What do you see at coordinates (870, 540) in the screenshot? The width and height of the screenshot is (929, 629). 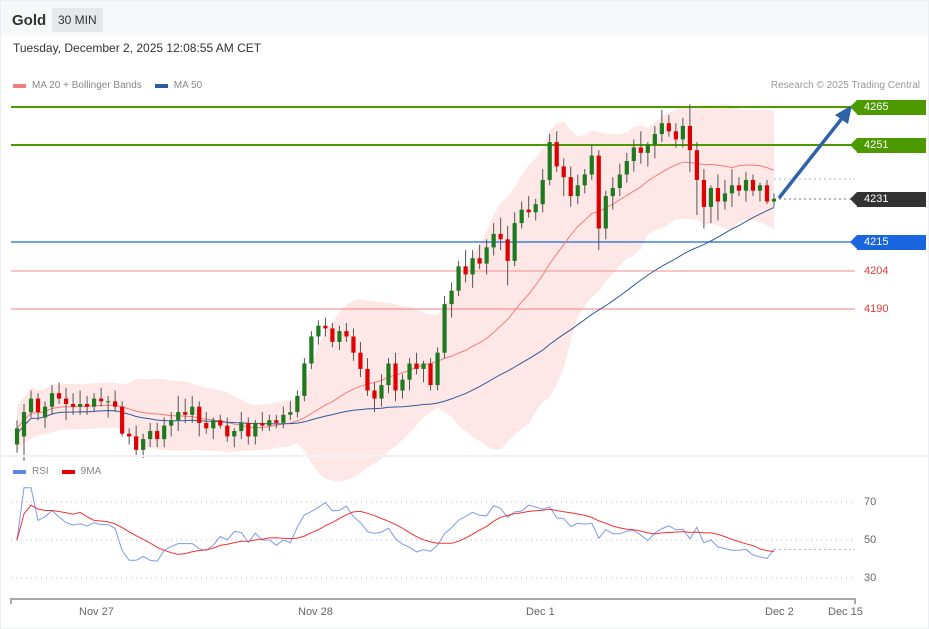 I see `rsi-tick-50: 50` at bounding box center [870, 540].